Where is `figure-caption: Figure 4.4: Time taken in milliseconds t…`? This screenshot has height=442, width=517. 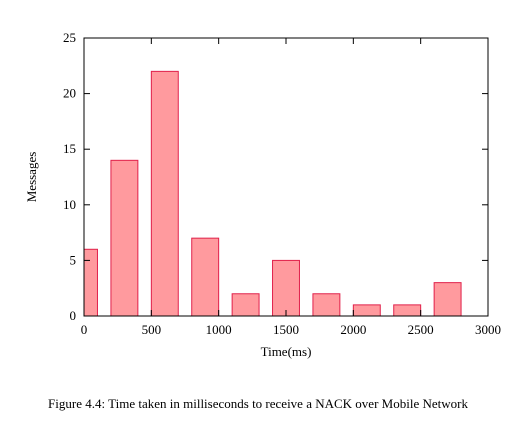
figure-caption: Figure 4.4: Time taken in milliseconds t… is located at coordinates (258, 403).